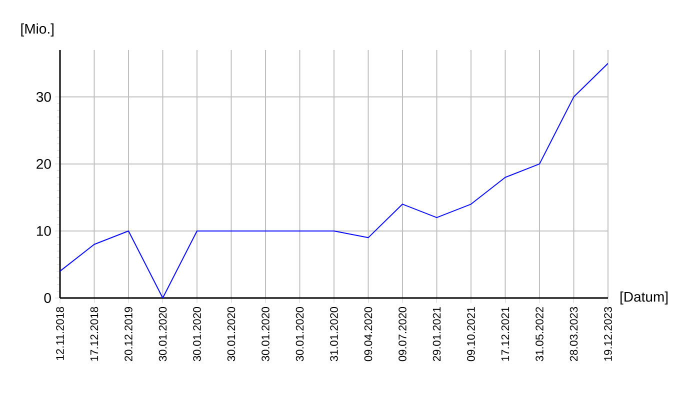 The image size is (700, 400). Describe the element at coordinates (368, 334) in the screenshot. I see `x-tick-label: 09.04.2020` at that location.